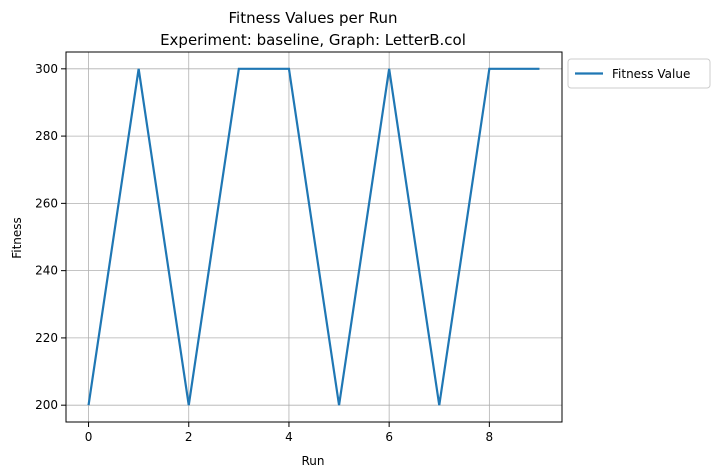  I want to click on x-tick-label: 4, so click(289, 437).